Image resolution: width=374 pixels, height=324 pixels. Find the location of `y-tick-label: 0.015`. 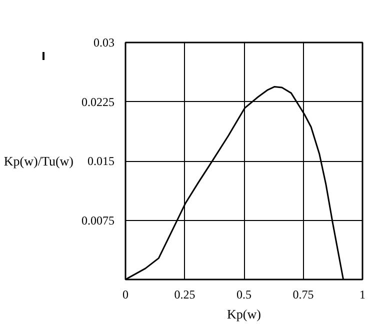

y-tick-label: 0.015 is located at coordinates (101, 161).